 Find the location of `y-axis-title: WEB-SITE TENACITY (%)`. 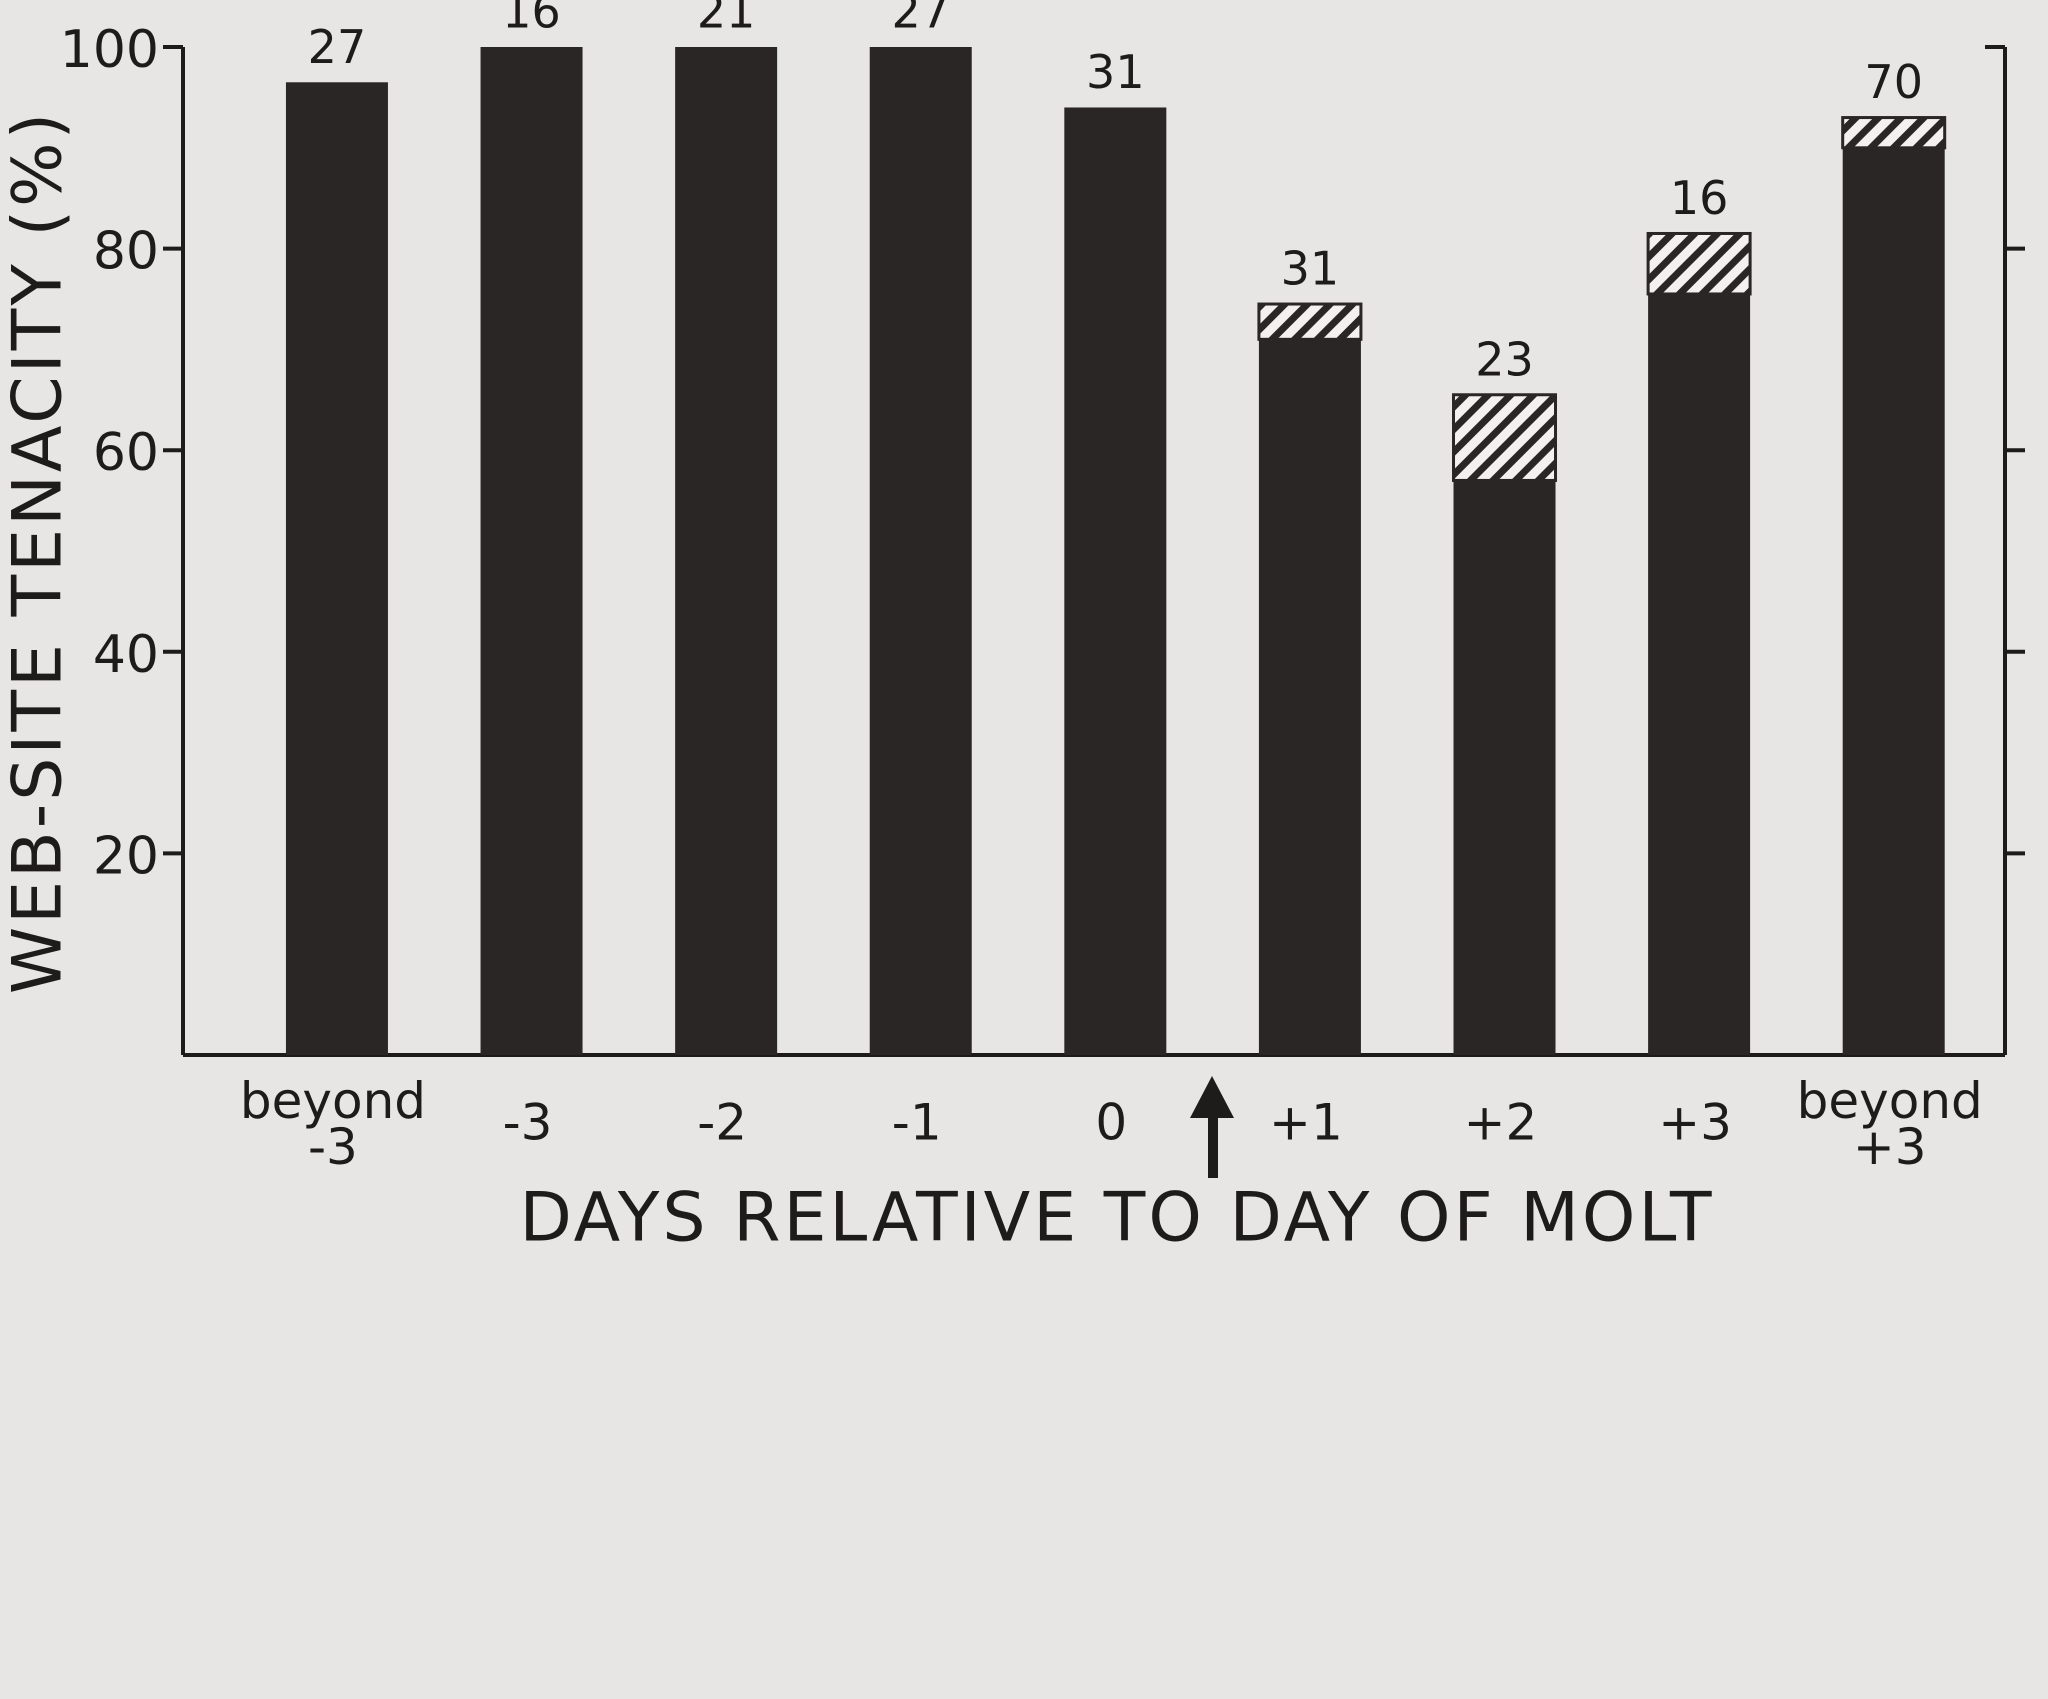

y-axis-title: WEB-SITE TENACITY (%) is located at coordinates (39, 552).